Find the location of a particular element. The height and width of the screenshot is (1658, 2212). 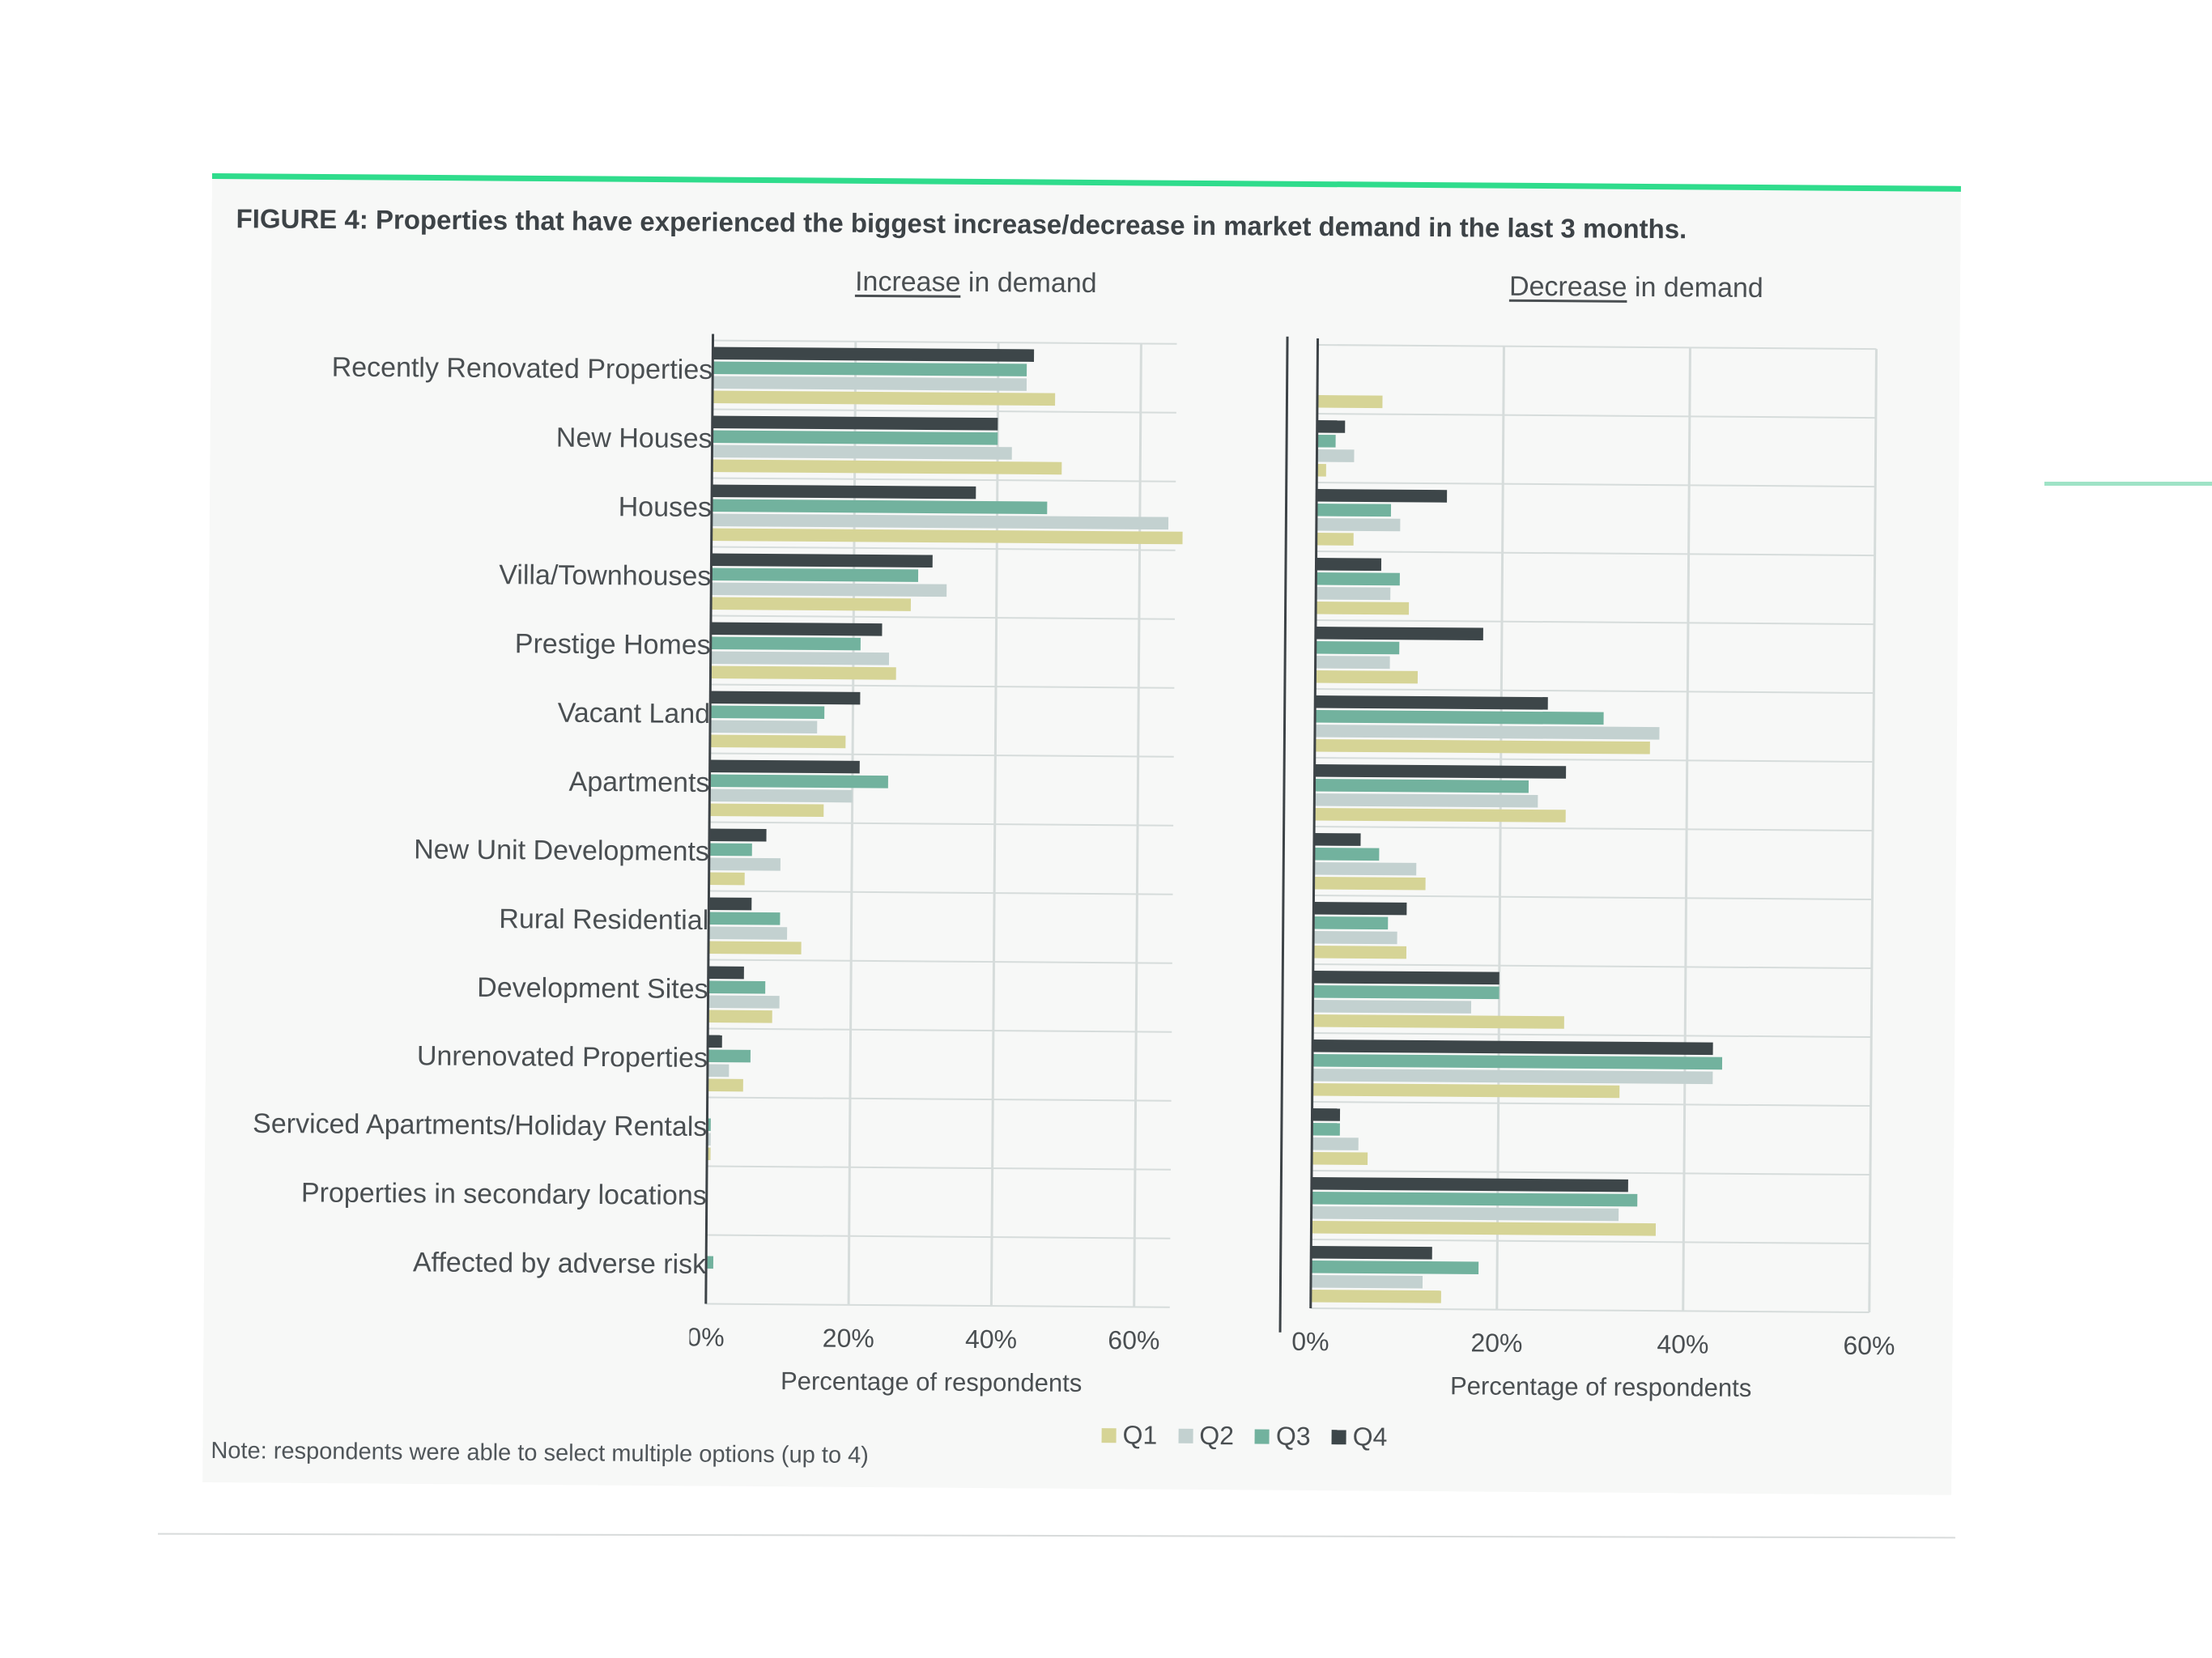

decrease-bar-q3-new-houses is located at coordinates (1327, 441).